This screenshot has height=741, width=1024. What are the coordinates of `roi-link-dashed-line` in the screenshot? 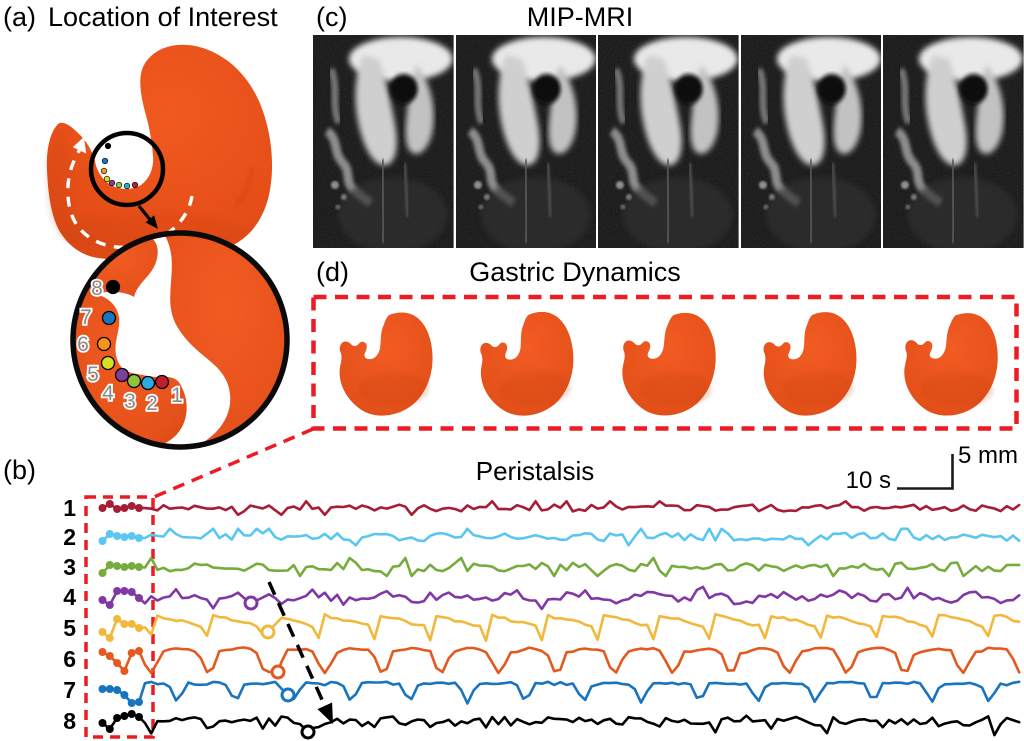 It's located at (233, 463).